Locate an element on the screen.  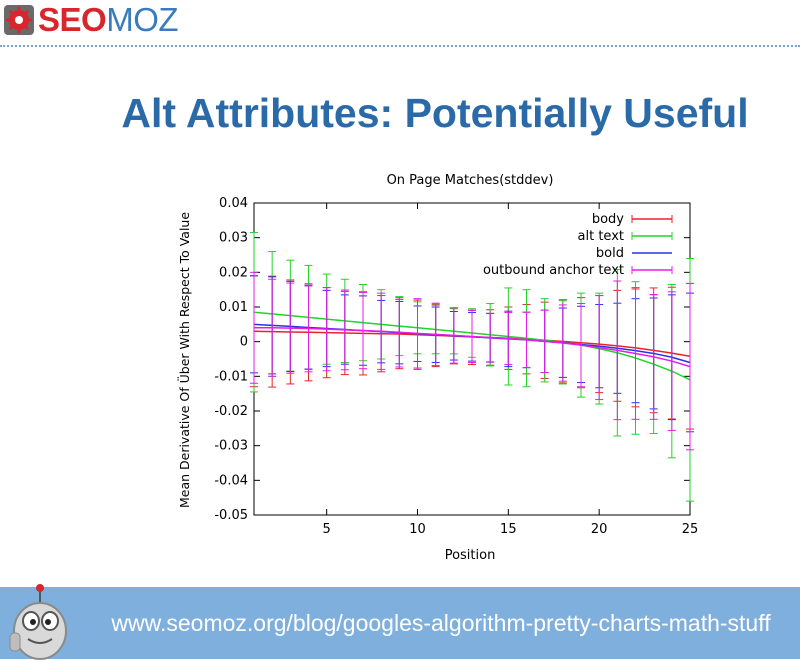
header-divider is located at coordinates (400, 46).